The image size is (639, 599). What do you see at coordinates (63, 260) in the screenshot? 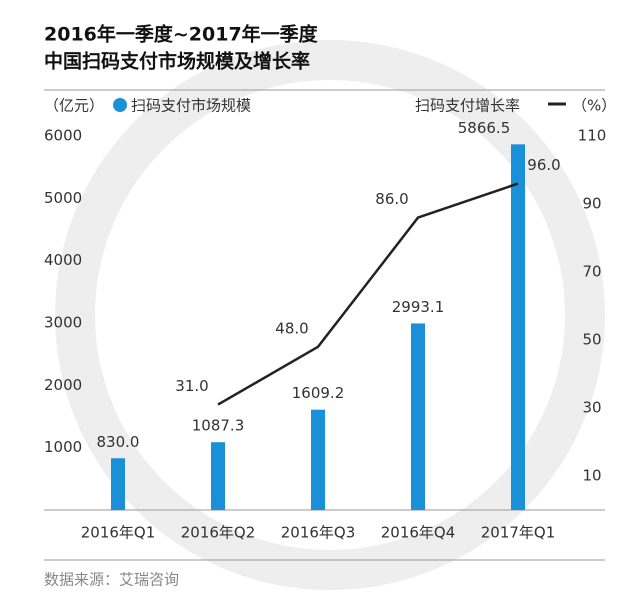
I see `y-tick-label: 4000` at bounding box center [63, 260].